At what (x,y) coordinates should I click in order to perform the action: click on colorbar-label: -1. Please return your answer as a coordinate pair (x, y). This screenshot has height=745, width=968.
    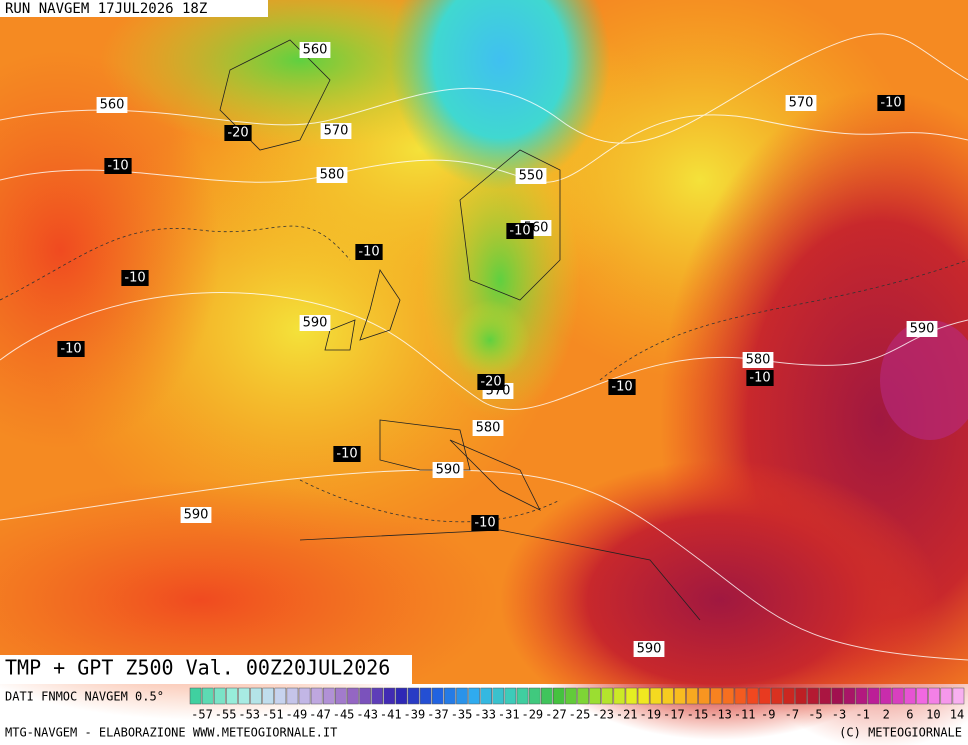
    Looking at the image, I should click on (862, 715).